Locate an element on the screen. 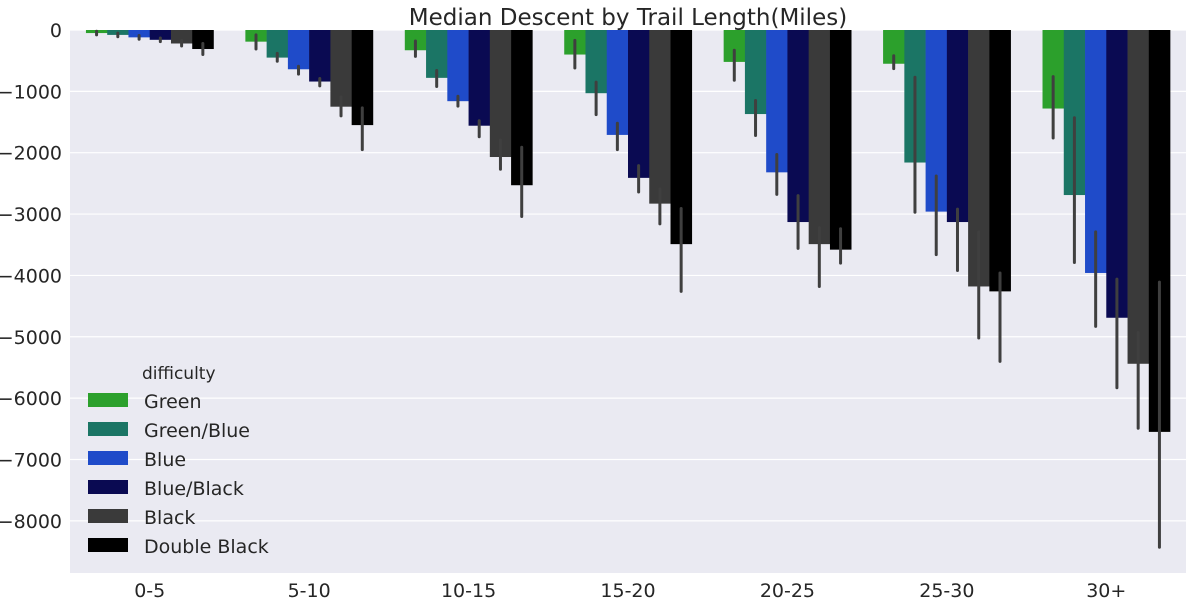  legend-label: Blue is located at coordinates (165, 460).